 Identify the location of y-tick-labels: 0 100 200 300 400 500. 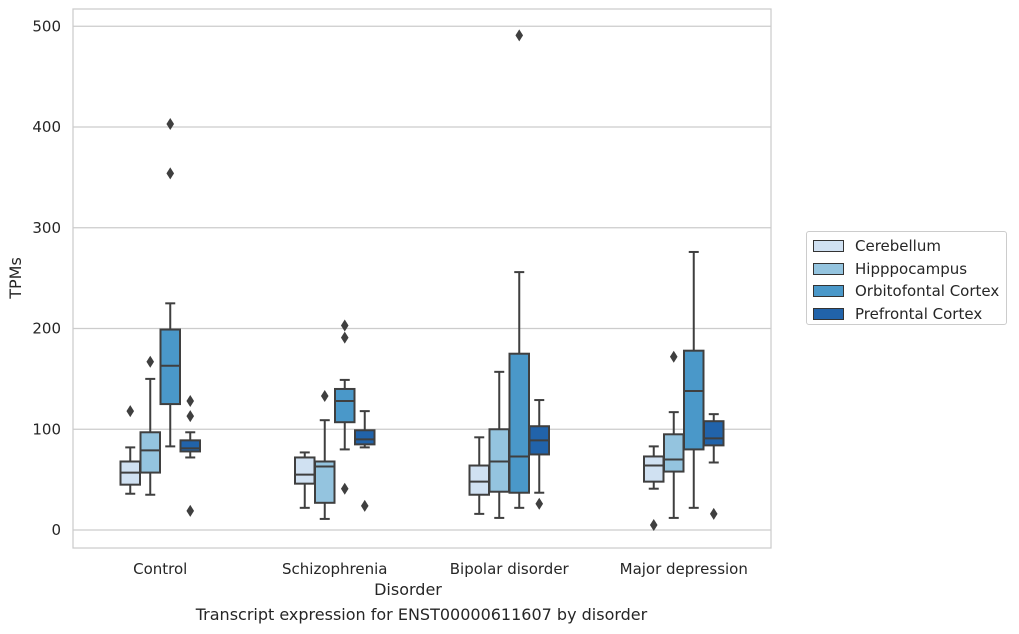
(46, 278).